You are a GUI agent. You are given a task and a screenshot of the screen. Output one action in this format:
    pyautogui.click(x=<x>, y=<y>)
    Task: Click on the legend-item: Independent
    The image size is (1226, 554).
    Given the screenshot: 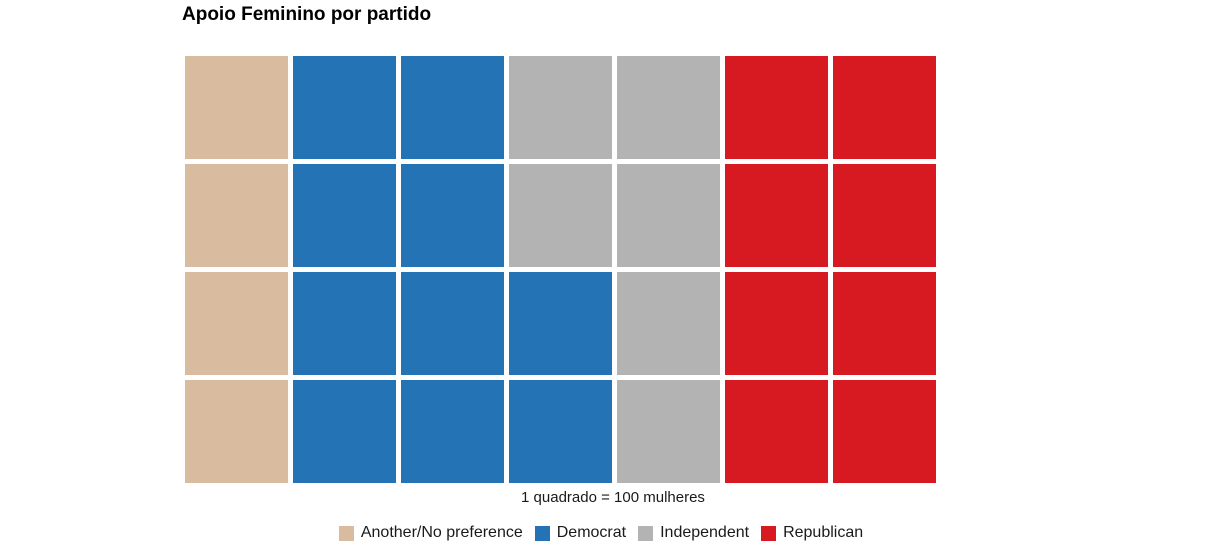 What is the action you would take?
    pyautogui.click(x=693, y=533)
    